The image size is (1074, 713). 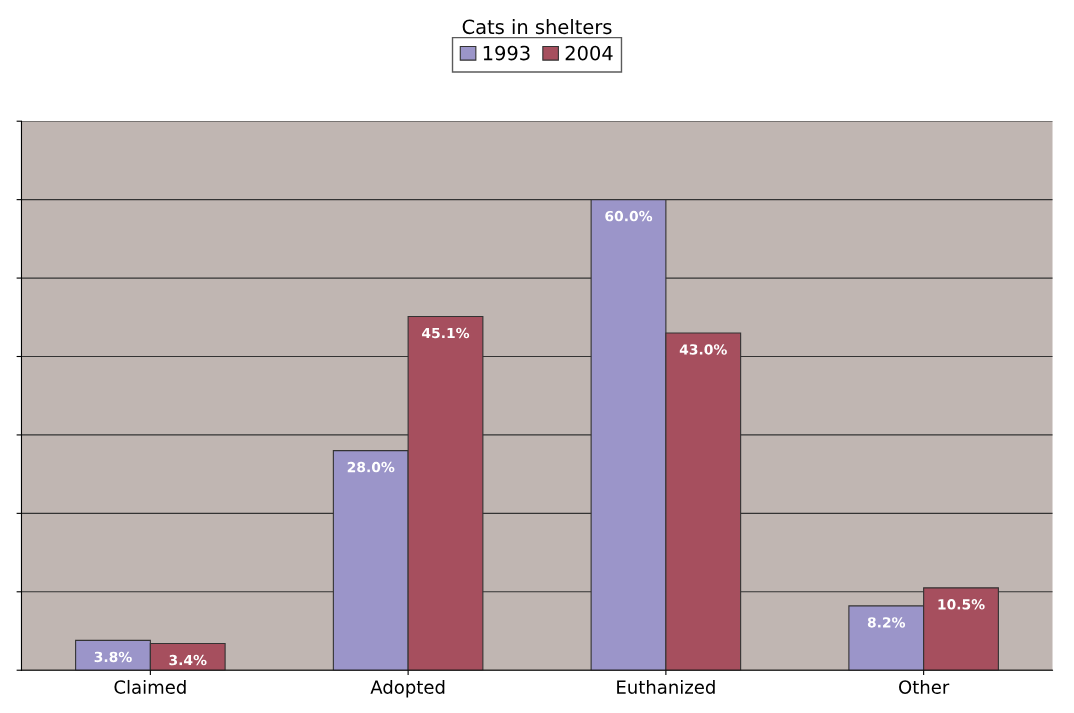 I want to click on data-label: 60.0%, so click(x=629, y=216).